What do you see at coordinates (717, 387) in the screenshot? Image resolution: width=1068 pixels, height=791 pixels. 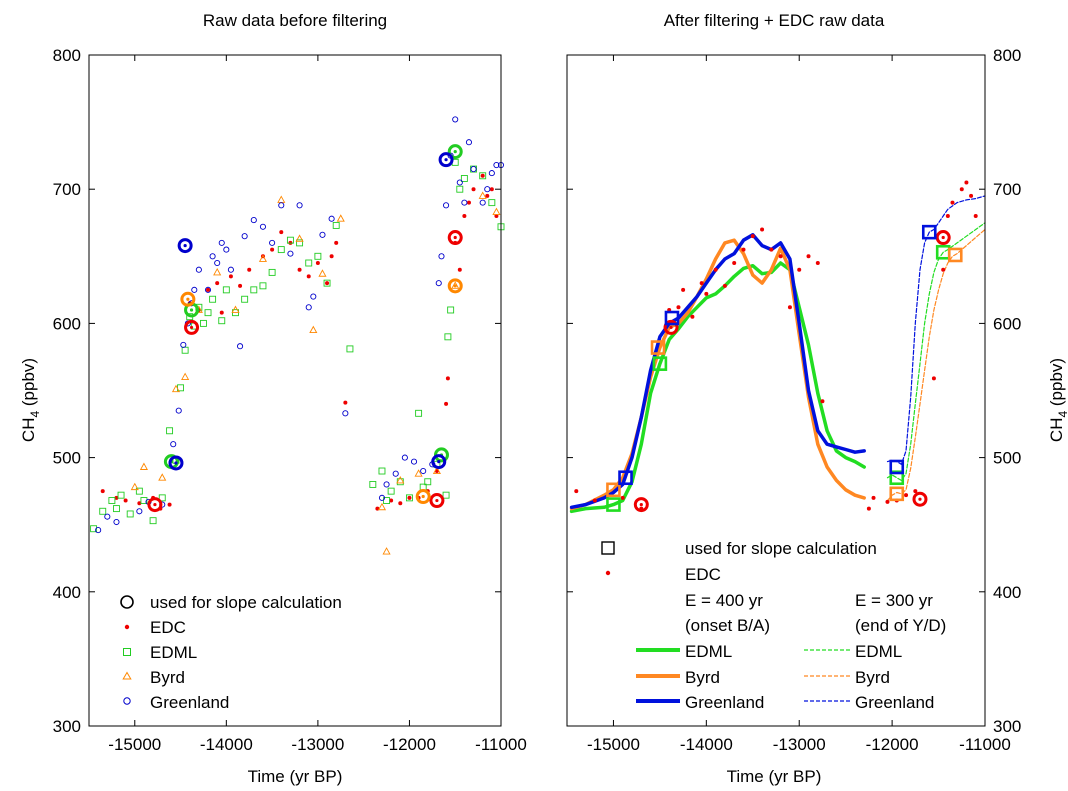 I see `edml-solid-line` at bounding box center [717, 387].